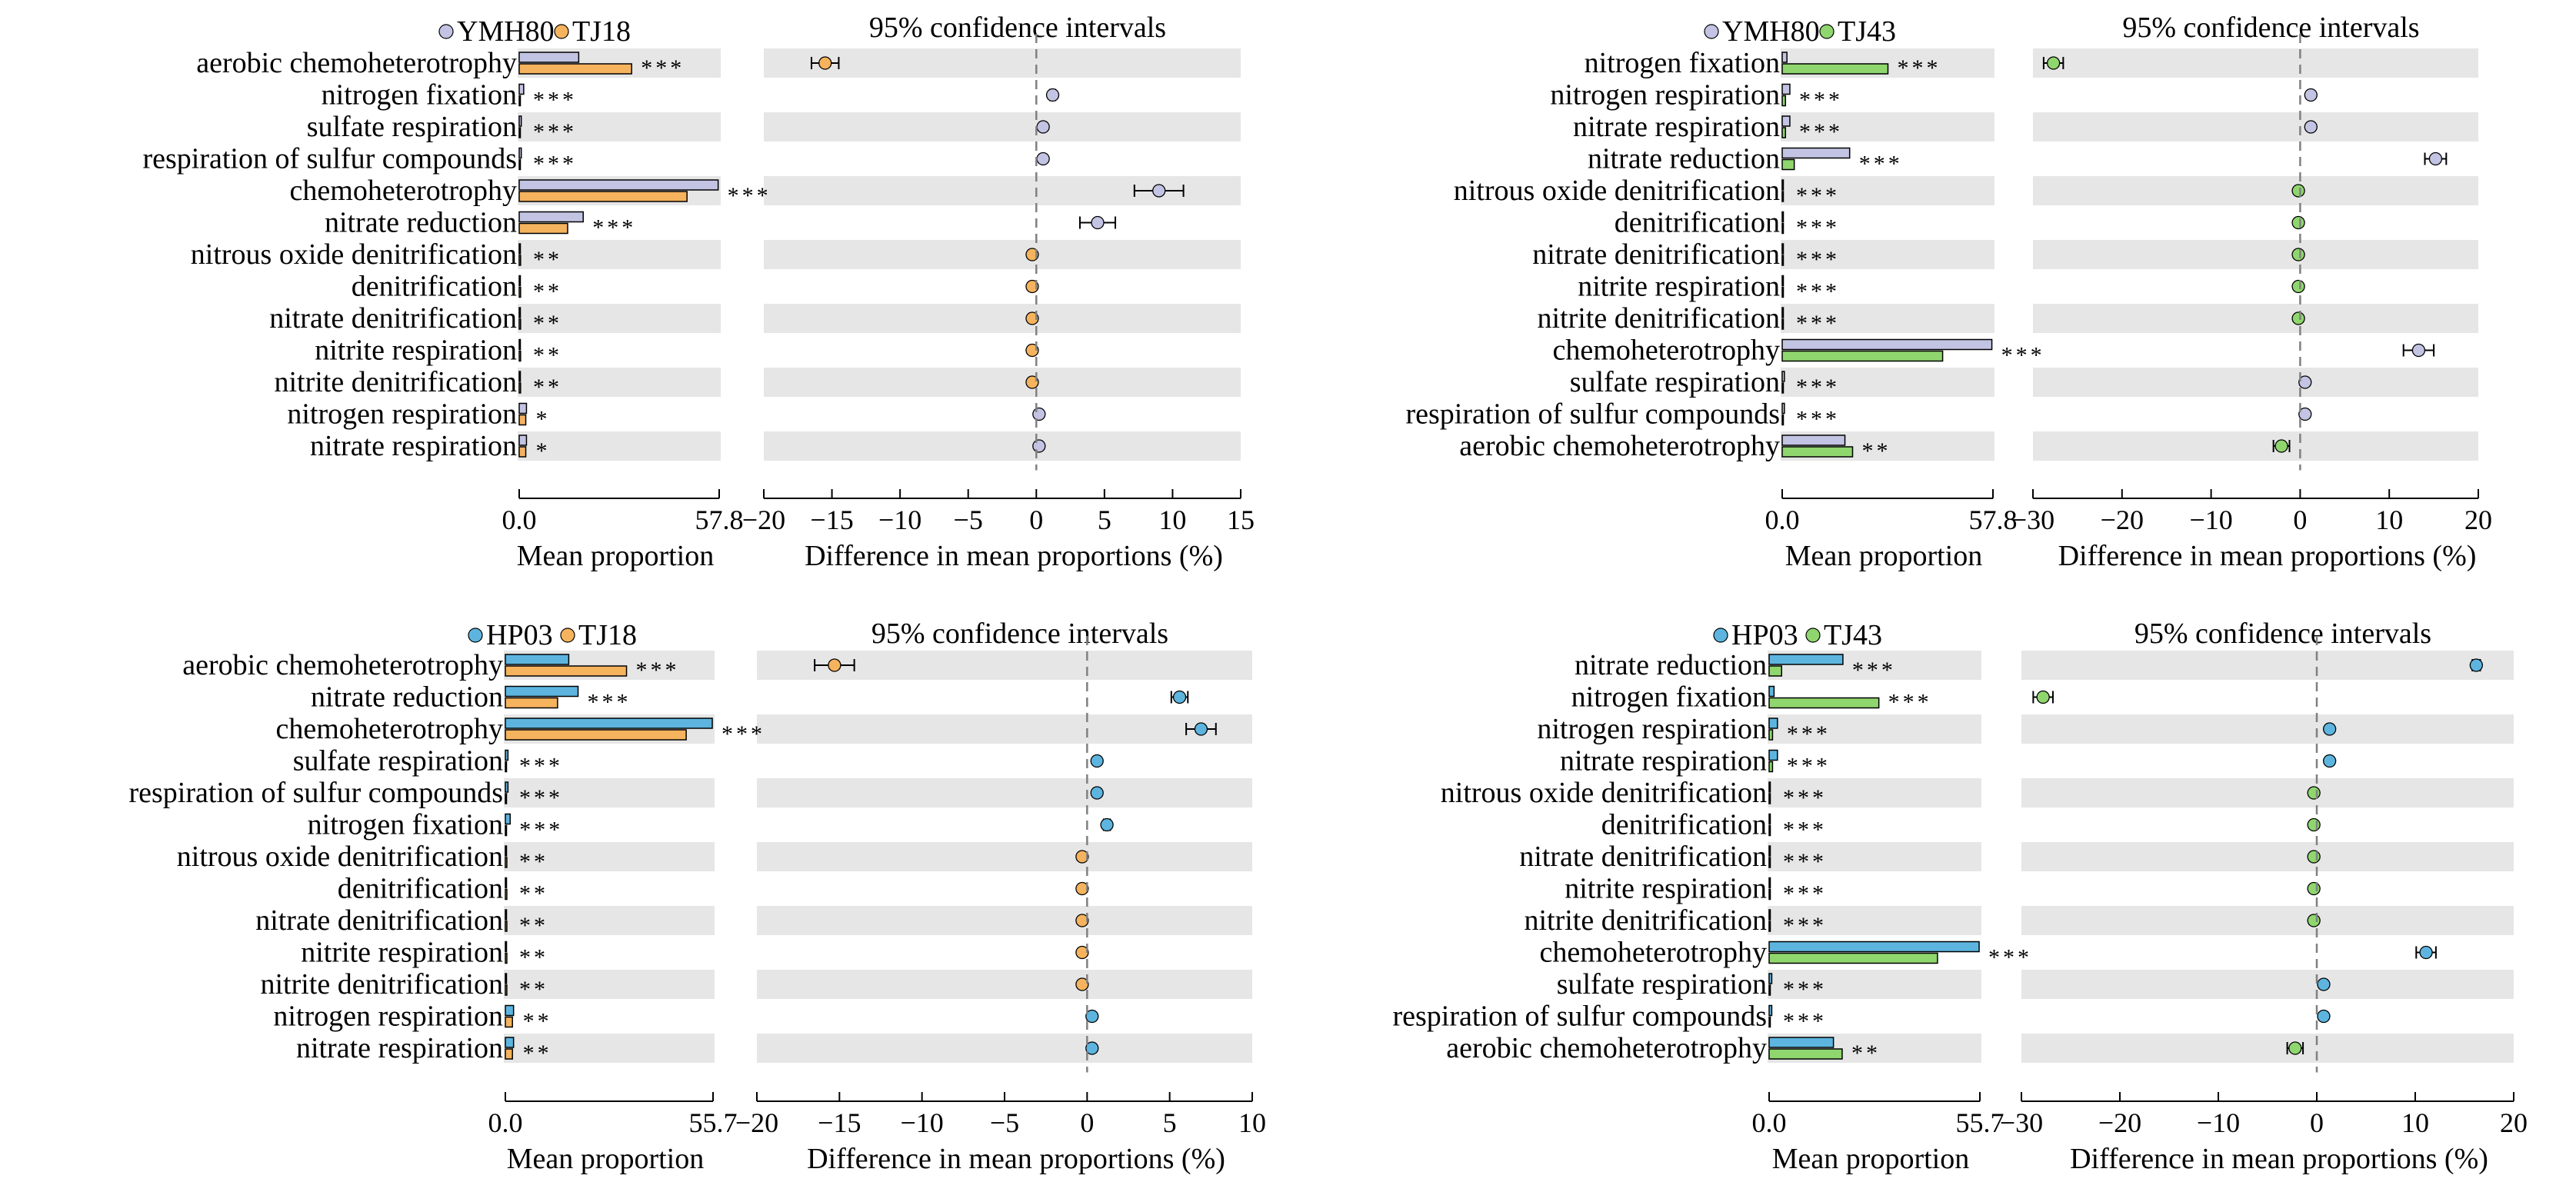 The height and width of the screenshot is (1192, 2576). What do you see at coordinates (2282, 634) in the screenshot?
I see `ci-title: 95% confidence intervals` at bounding box center [2282, 634].